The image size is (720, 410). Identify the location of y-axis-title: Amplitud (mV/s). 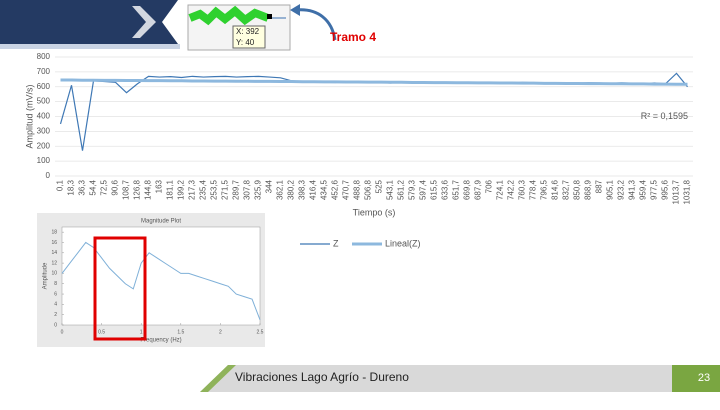
(29, 116).